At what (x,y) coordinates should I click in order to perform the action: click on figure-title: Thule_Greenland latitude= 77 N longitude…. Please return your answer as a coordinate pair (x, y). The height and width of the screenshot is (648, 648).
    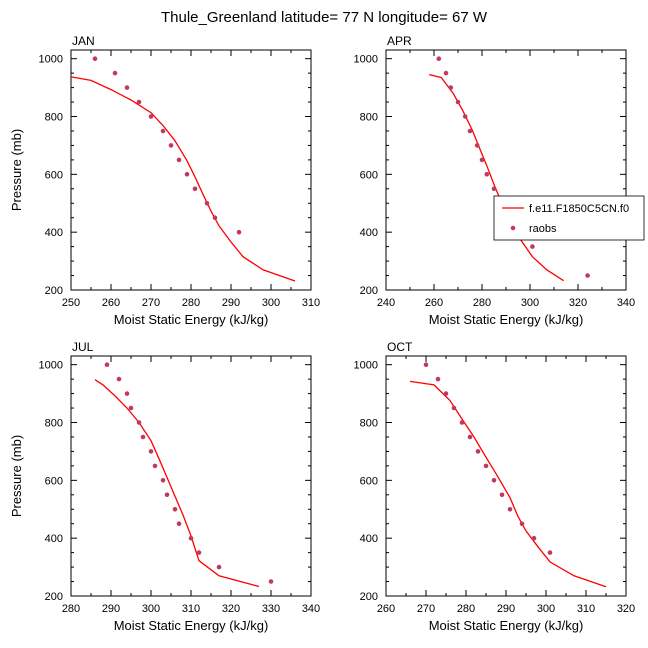
    Looking at the image, I should click on (324, 17).